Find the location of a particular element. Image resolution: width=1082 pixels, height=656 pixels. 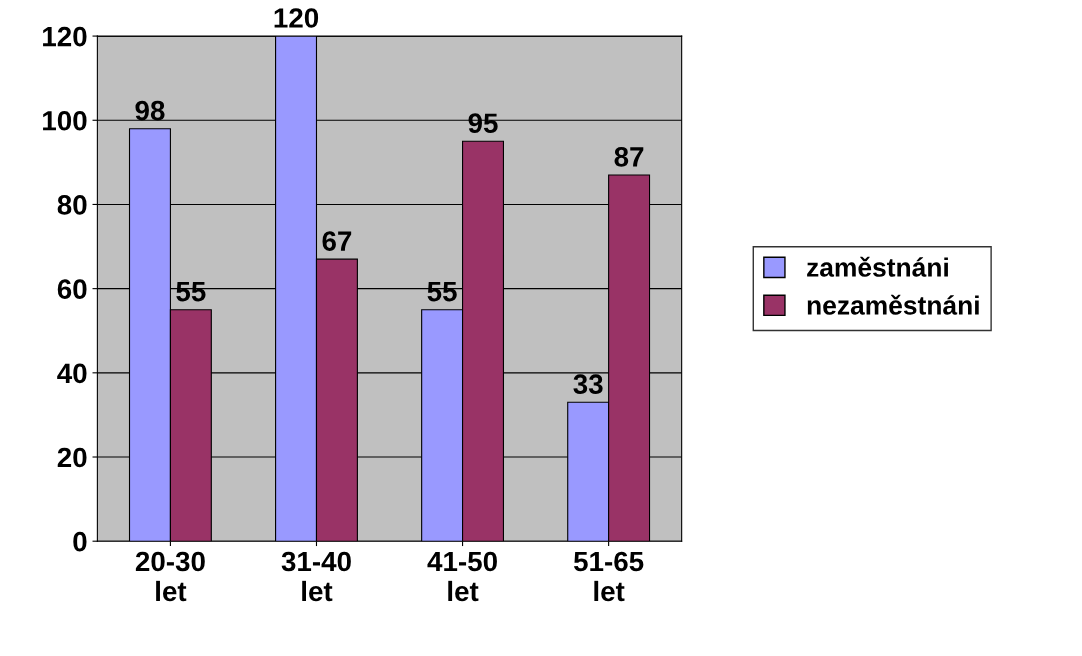

x-tick-label: 20-30 let is located at coordinates (170, 576).